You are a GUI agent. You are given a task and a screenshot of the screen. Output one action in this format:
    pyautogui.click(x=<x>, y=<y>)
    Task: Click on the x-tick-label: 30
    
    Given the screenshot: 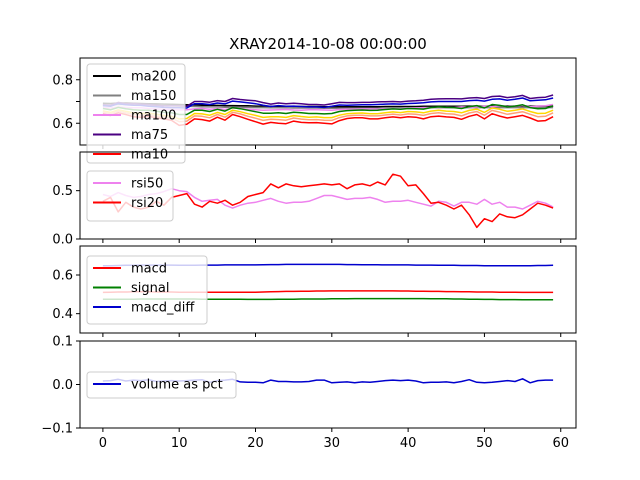 What is the action you would take?
    pyautogui.click(x=332, y=443)
    